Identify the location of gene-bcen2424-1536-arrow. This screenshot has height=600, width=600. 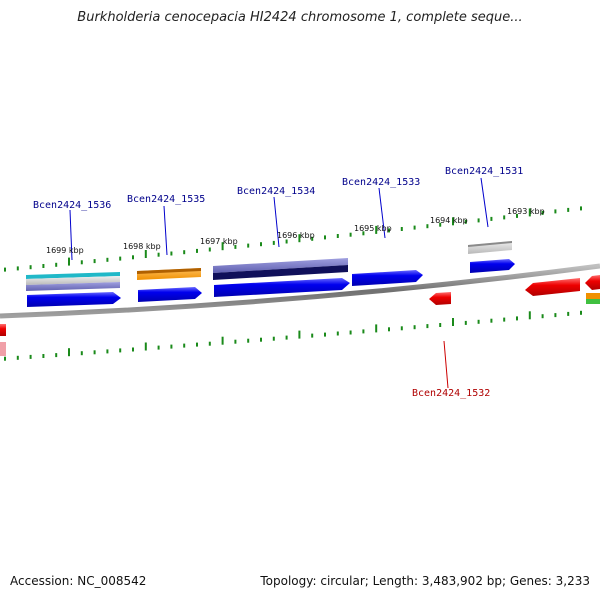
(74, 299).